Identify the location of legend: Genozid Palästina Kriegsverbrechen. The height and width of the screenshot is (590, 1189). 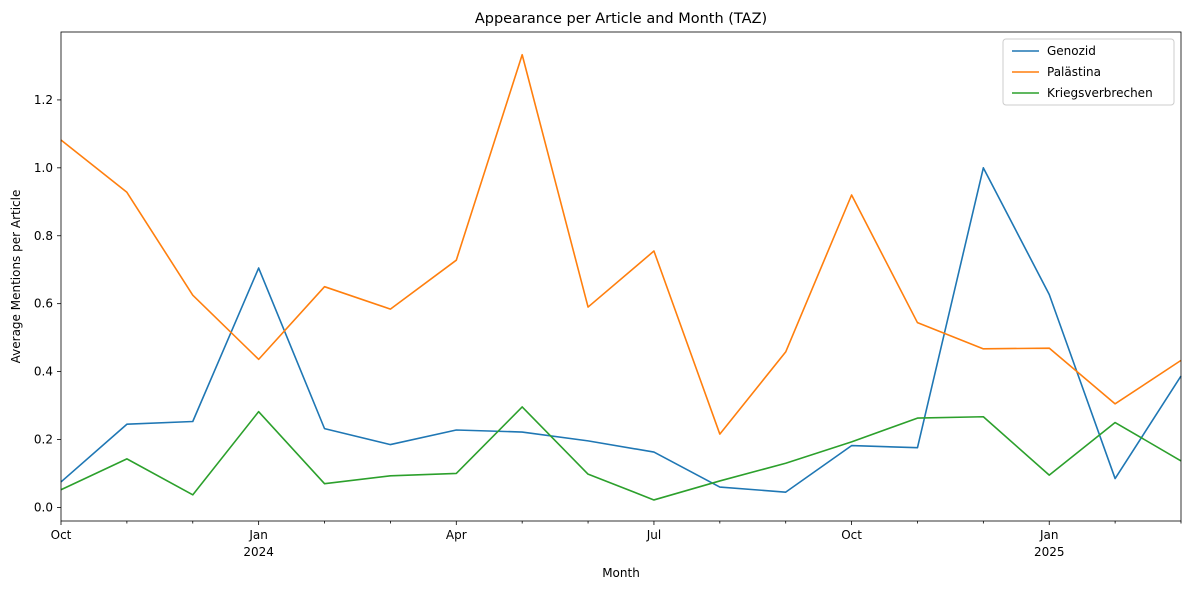
(1088, 72).